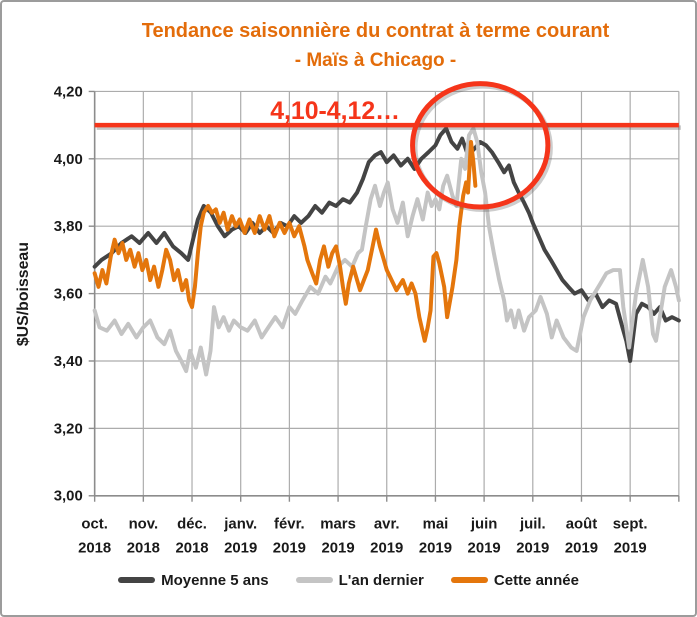 The width and height of the screenshot is (697, 617). I want to click on legend-swatch-moyenne-5-ans, so click(137, 580).